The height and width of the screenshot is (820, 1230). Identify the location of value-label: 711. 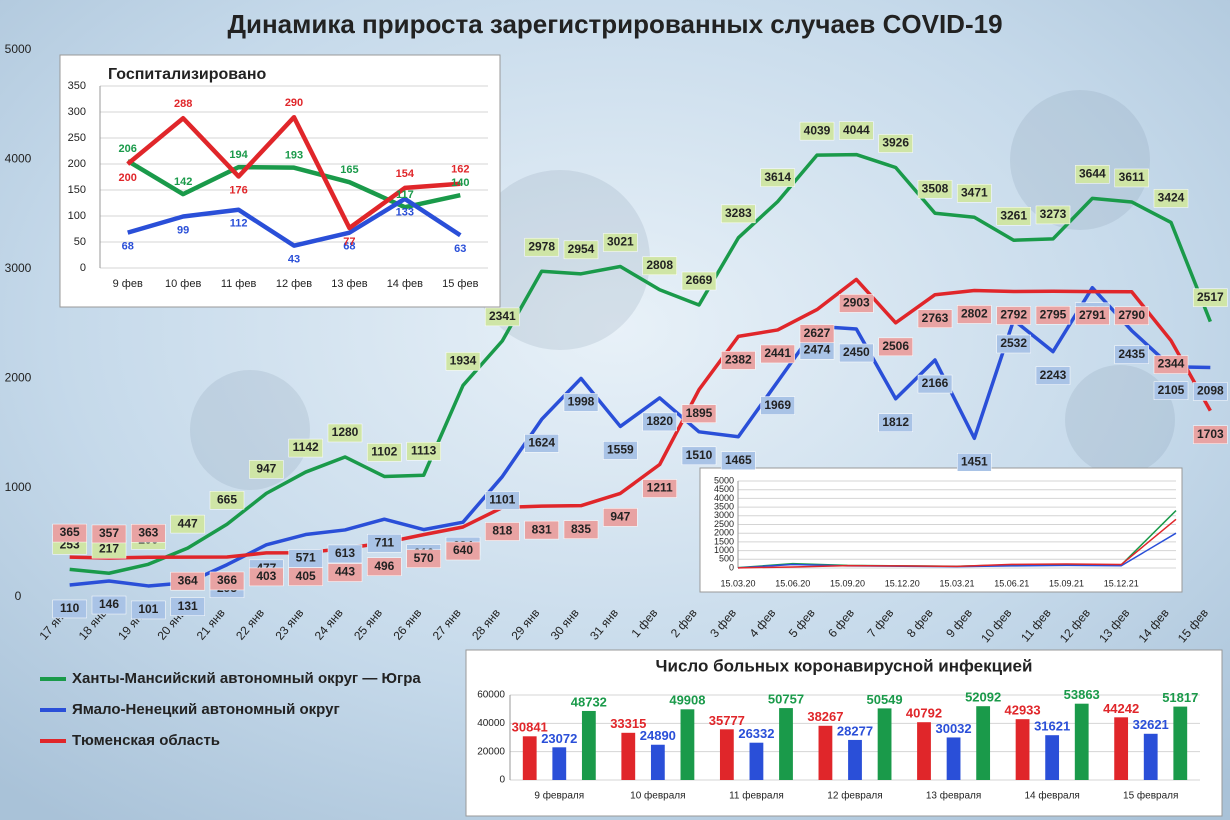
(385, 542).